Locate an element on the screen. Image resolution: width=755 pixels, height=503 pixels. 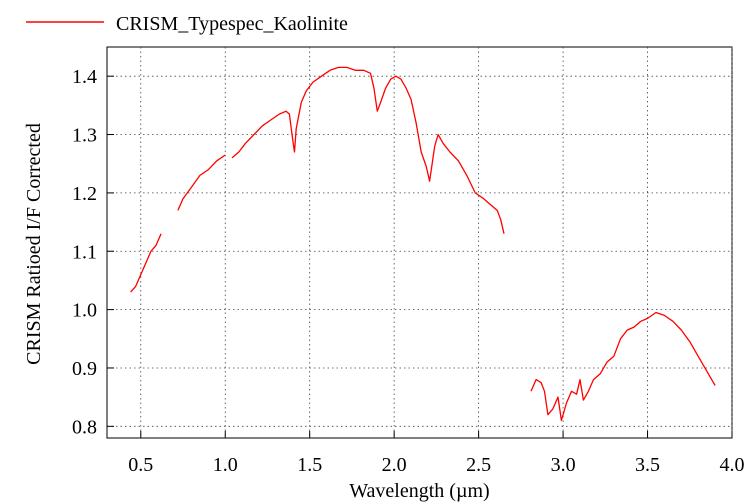
y-tick-label: 1.1 is located at coordinates (84, 252).